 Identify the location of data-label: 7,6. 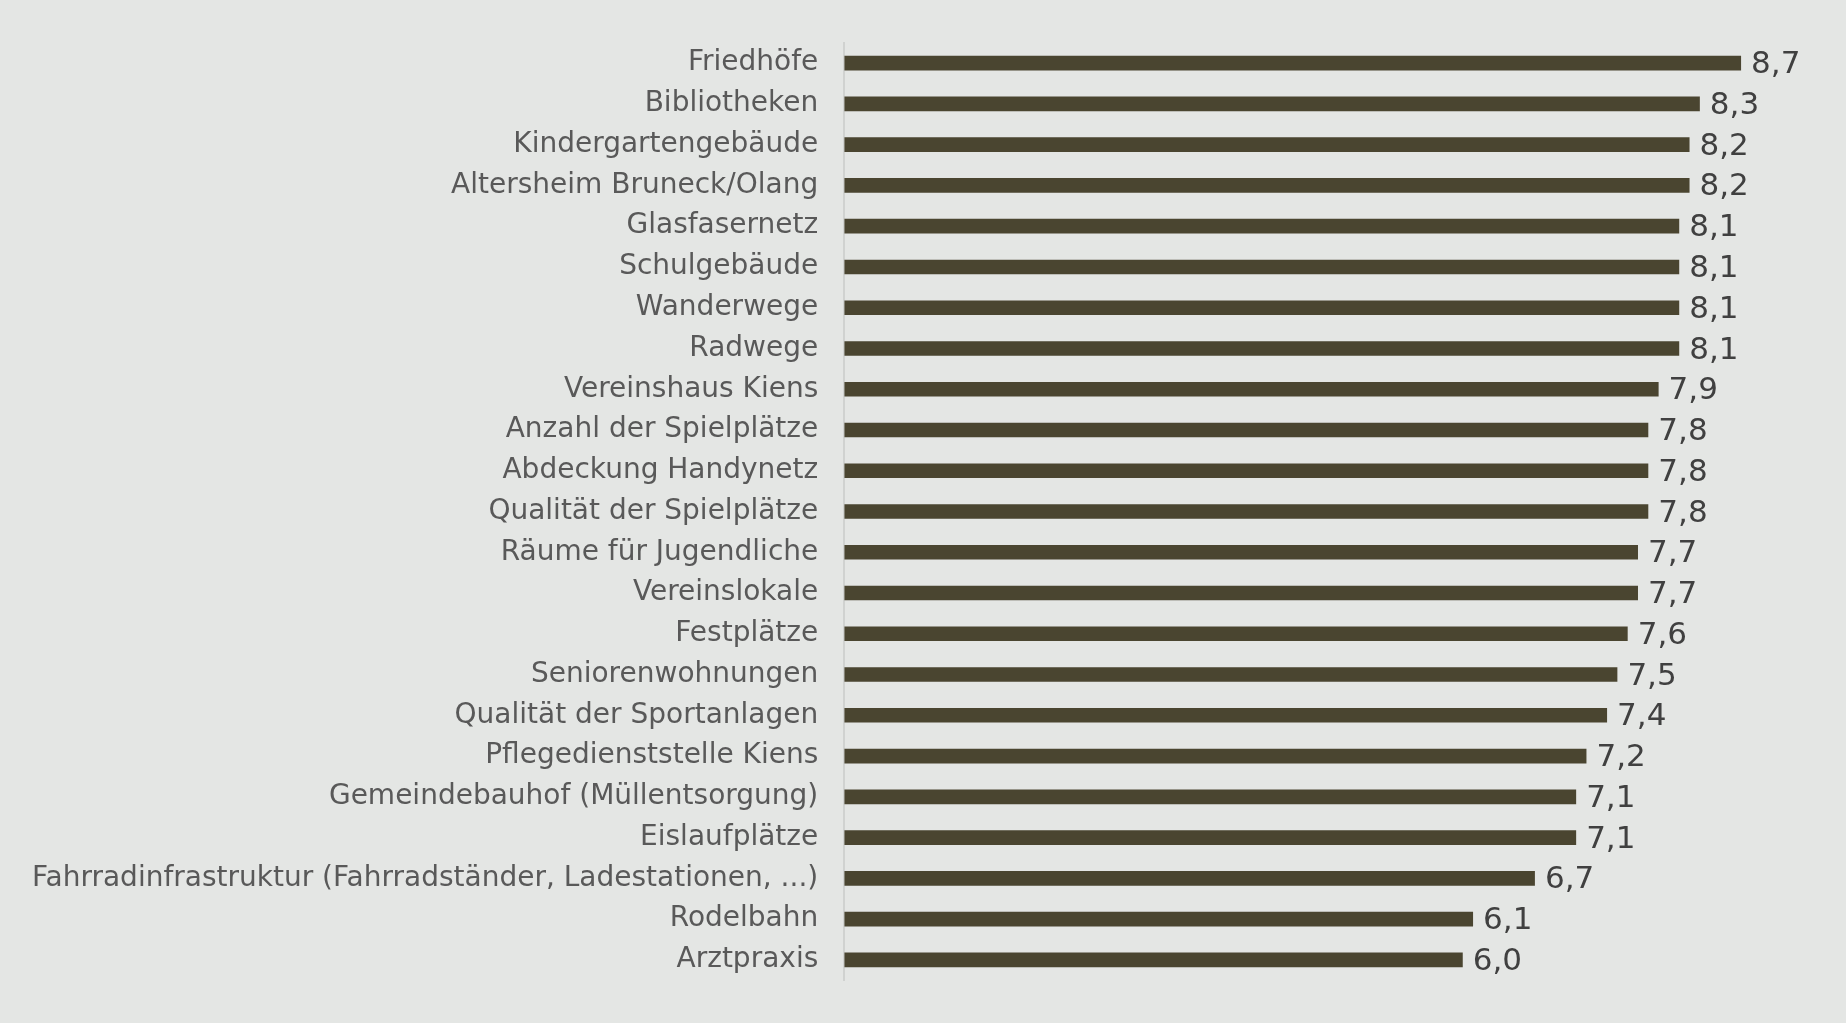
(1662, 632).